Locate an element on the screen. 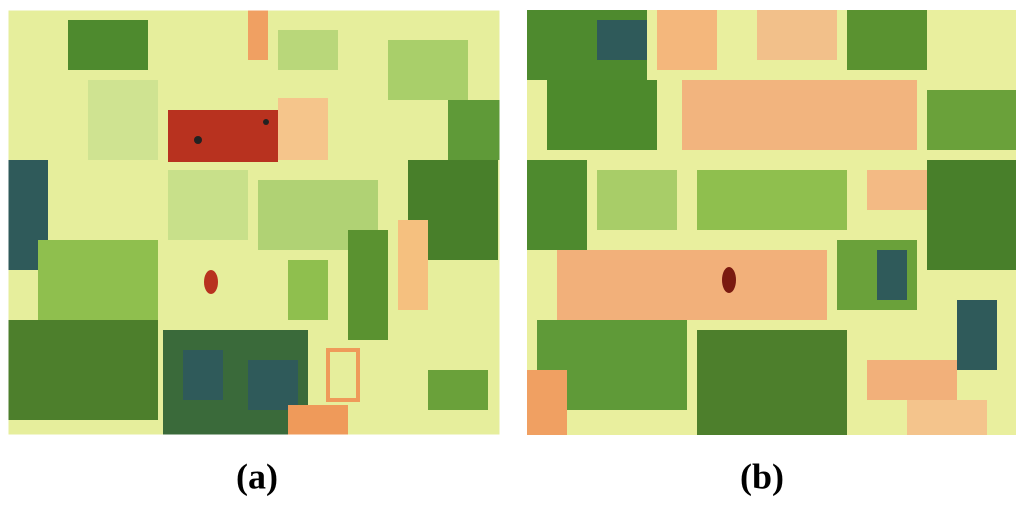  panel-label: (a) is located at coordinates (257, 476).